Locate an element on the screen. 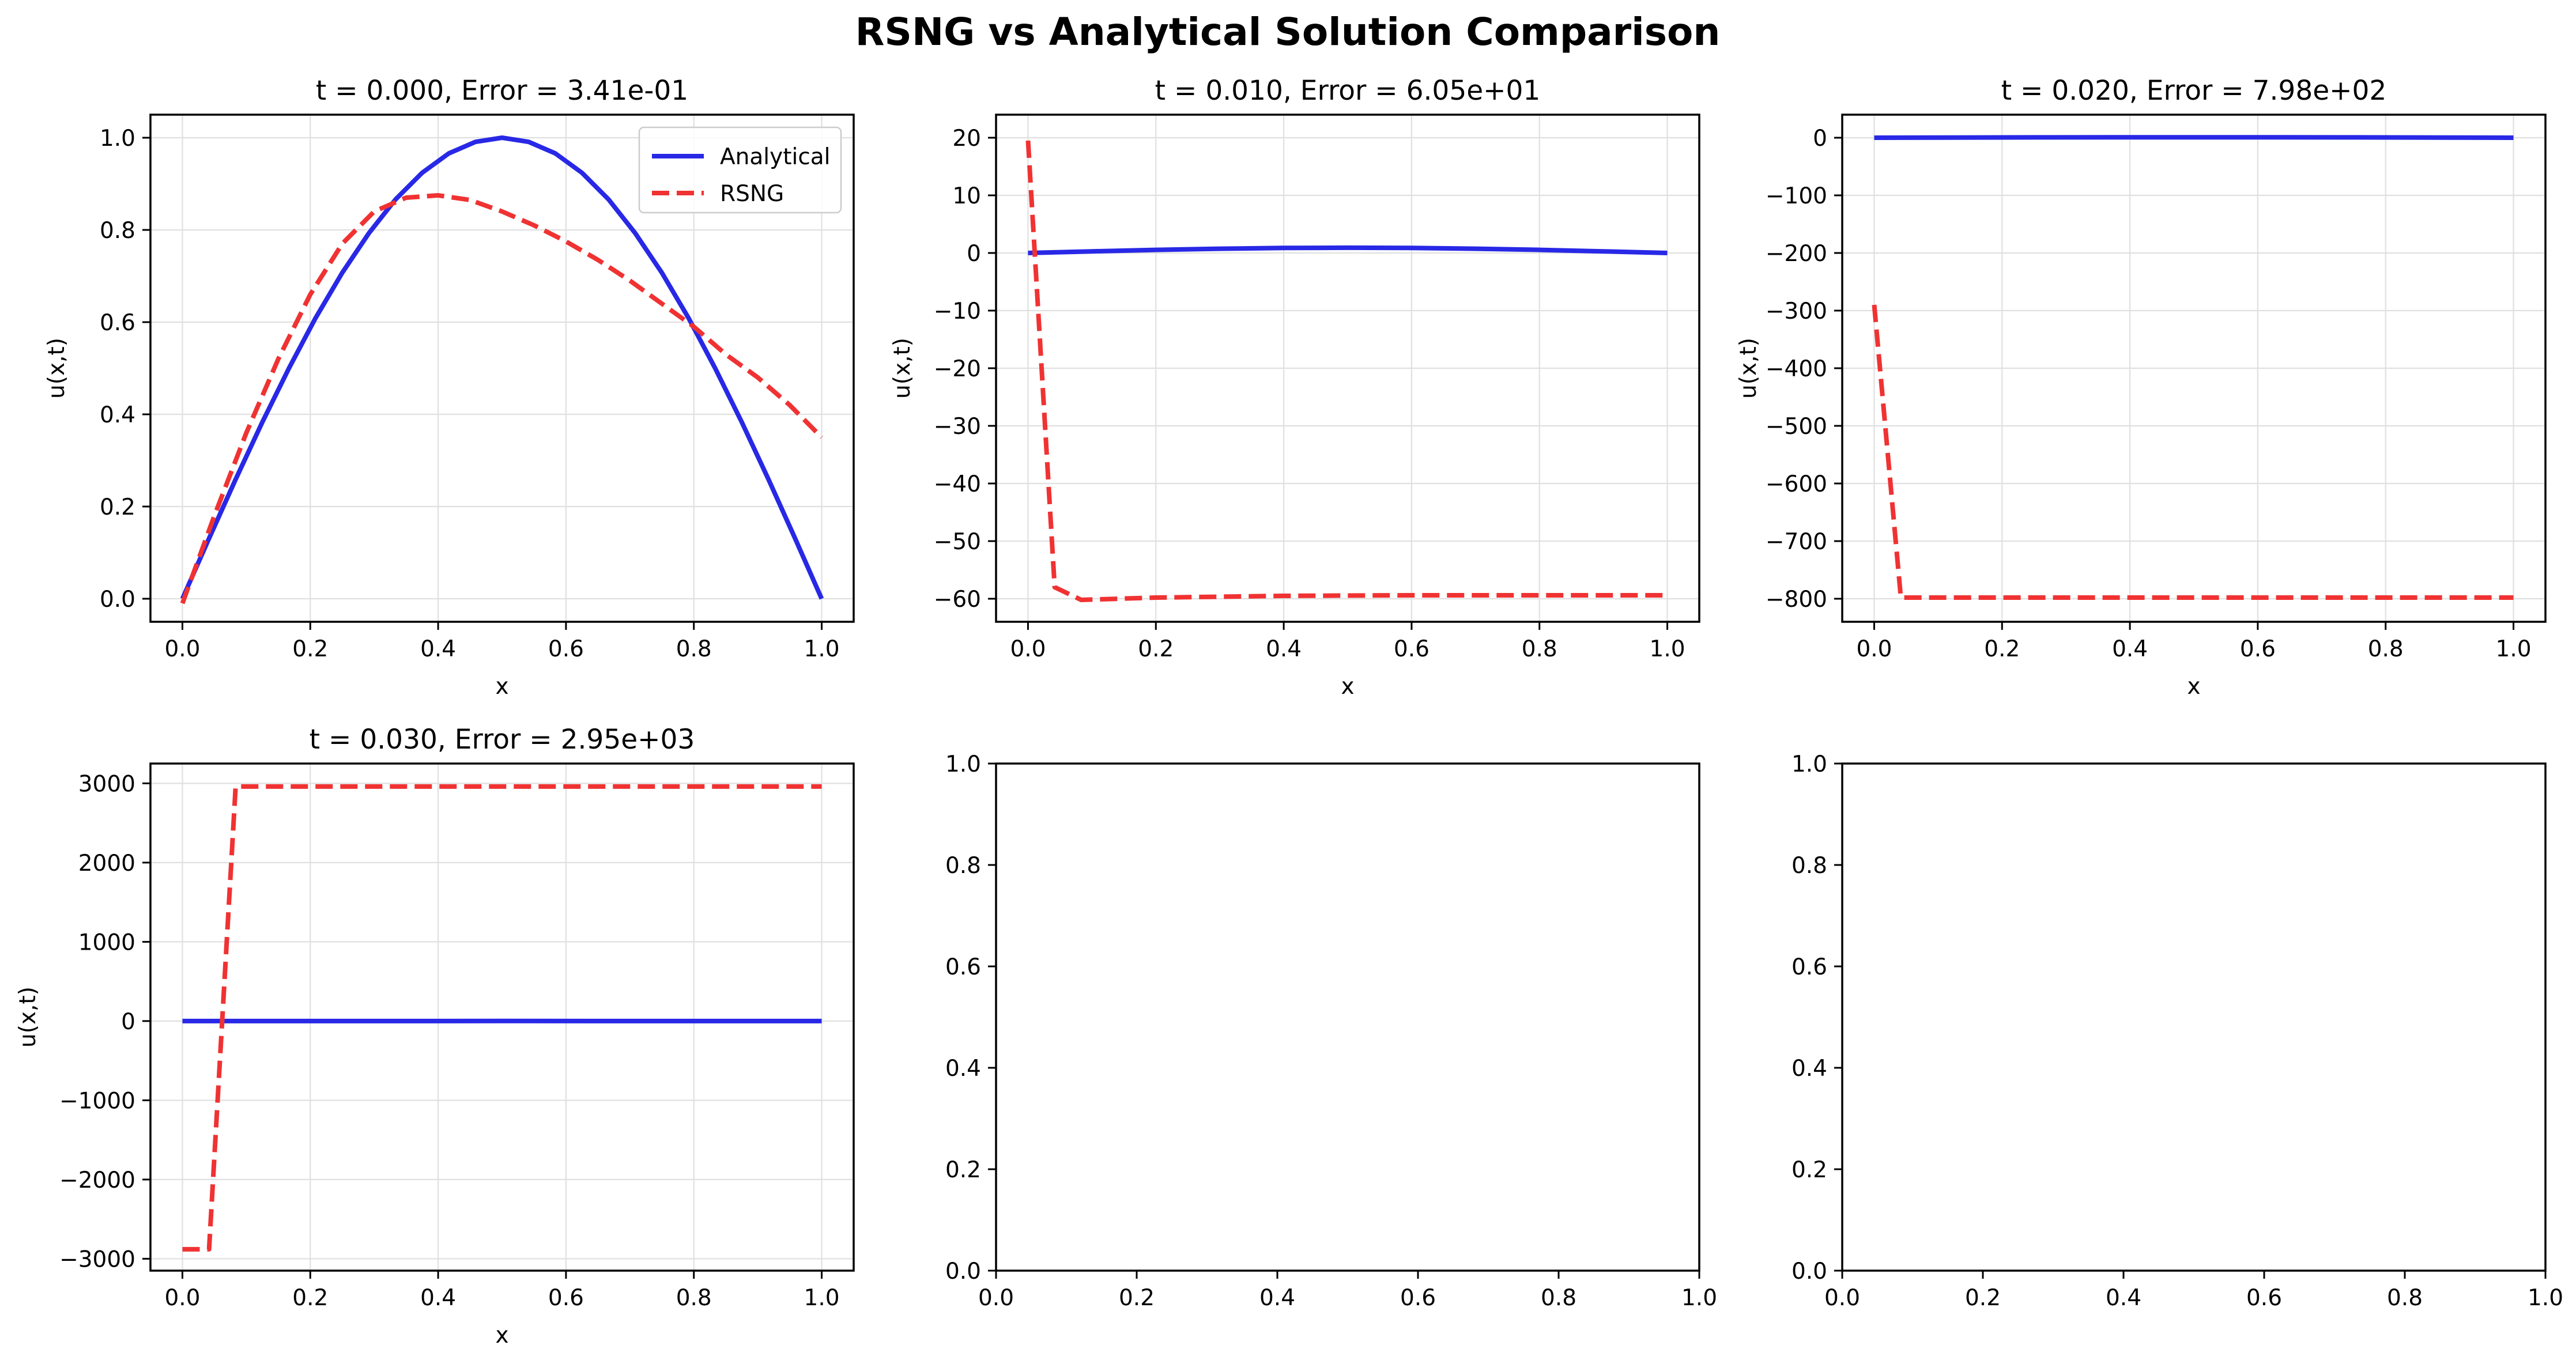  y-tick-label: 3000 is located at coordinates (106, 784).